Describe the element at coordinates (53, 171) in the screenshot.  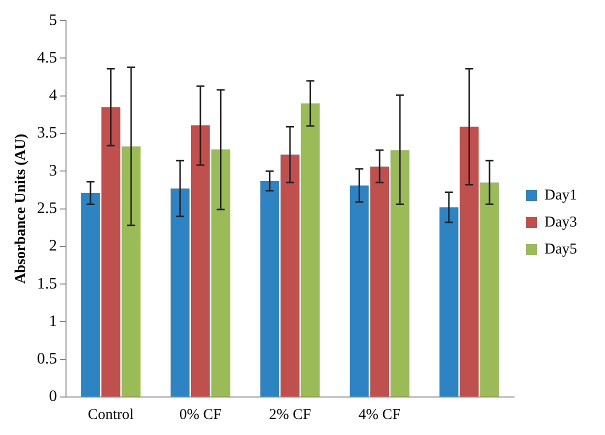
I see `y-tick-label: 3` at that location.